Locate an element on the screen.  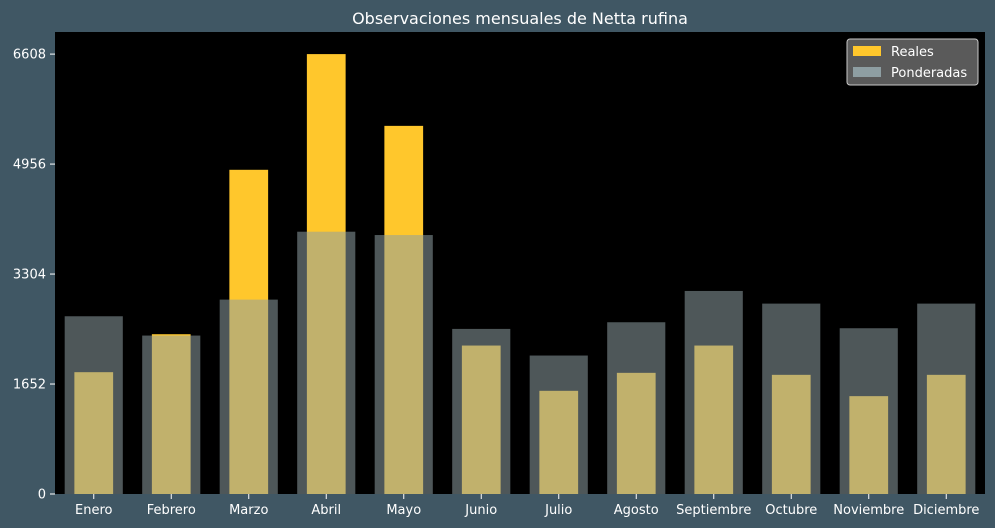
chart-title: Observaciones mensuales de Netta rufina is located at coordinates (520, 18).